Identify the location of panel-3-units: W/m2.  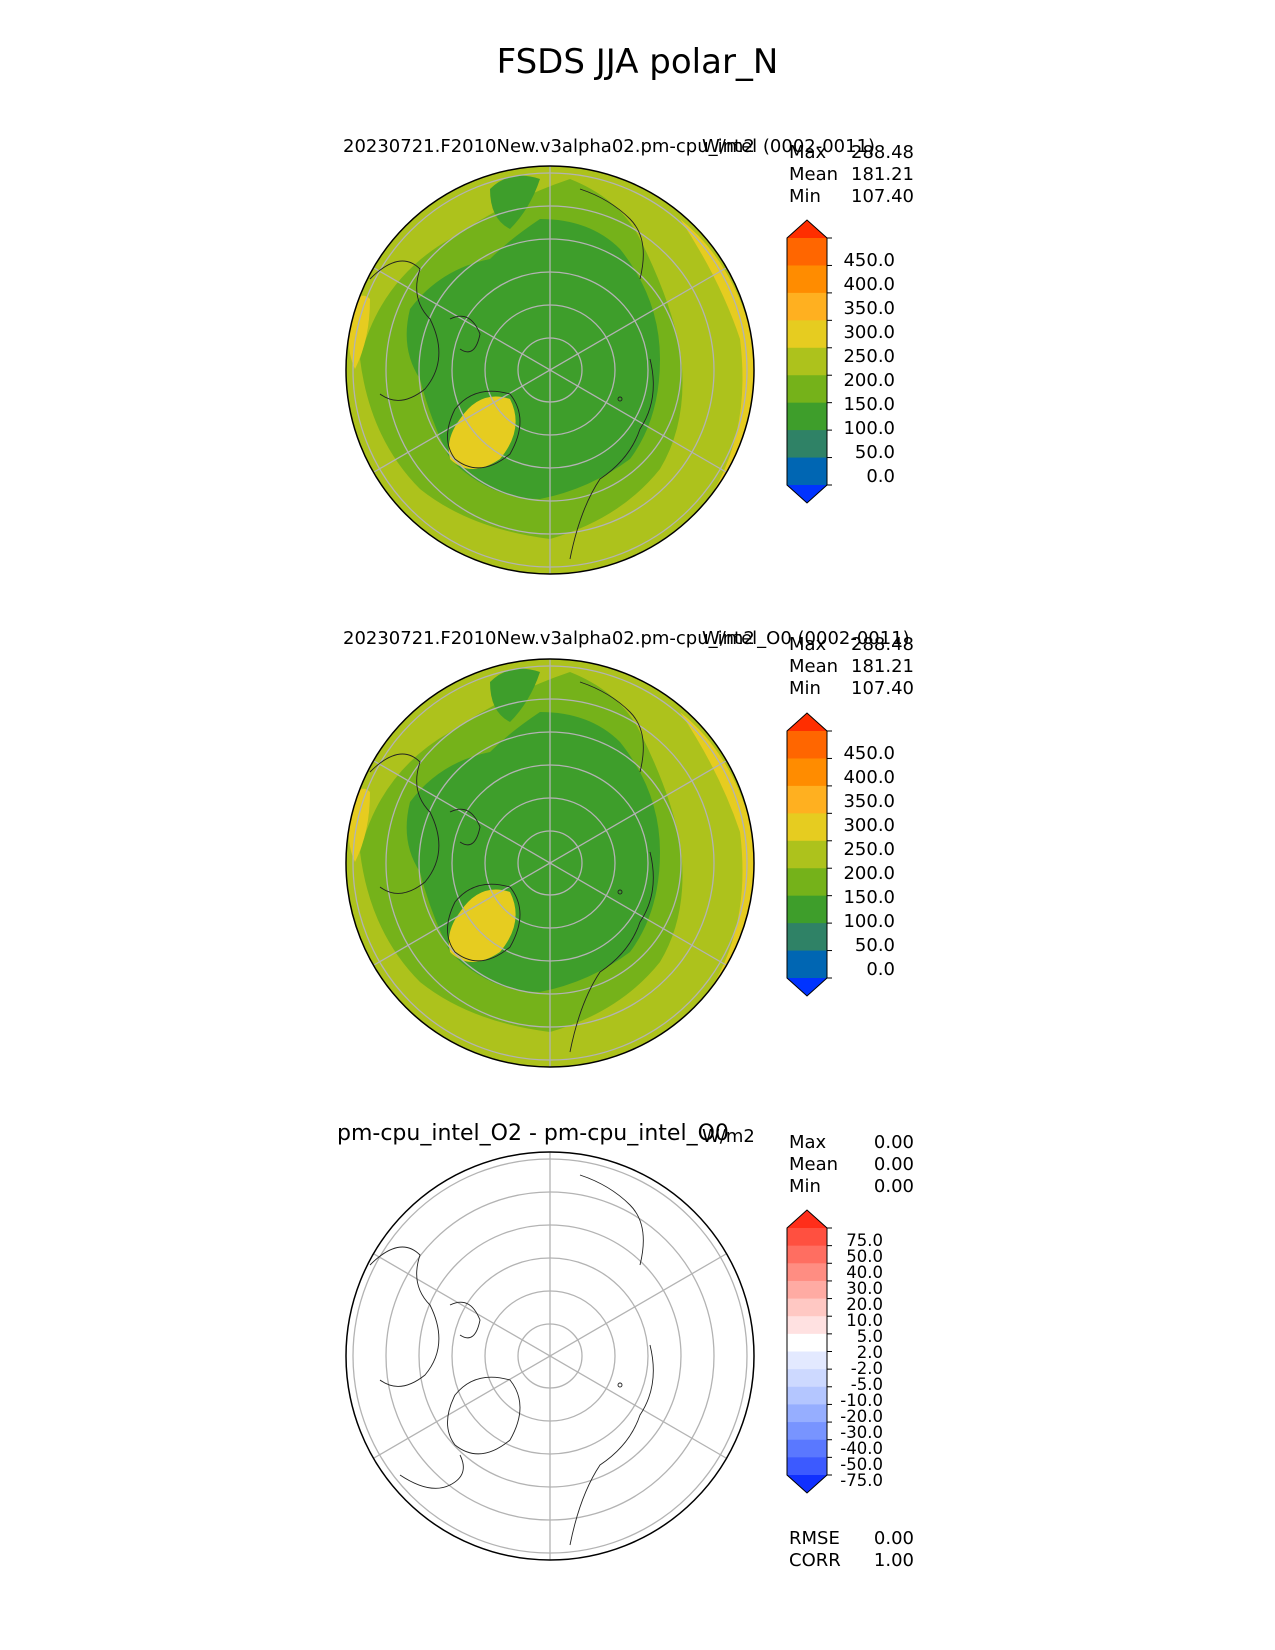
(728, 1136).